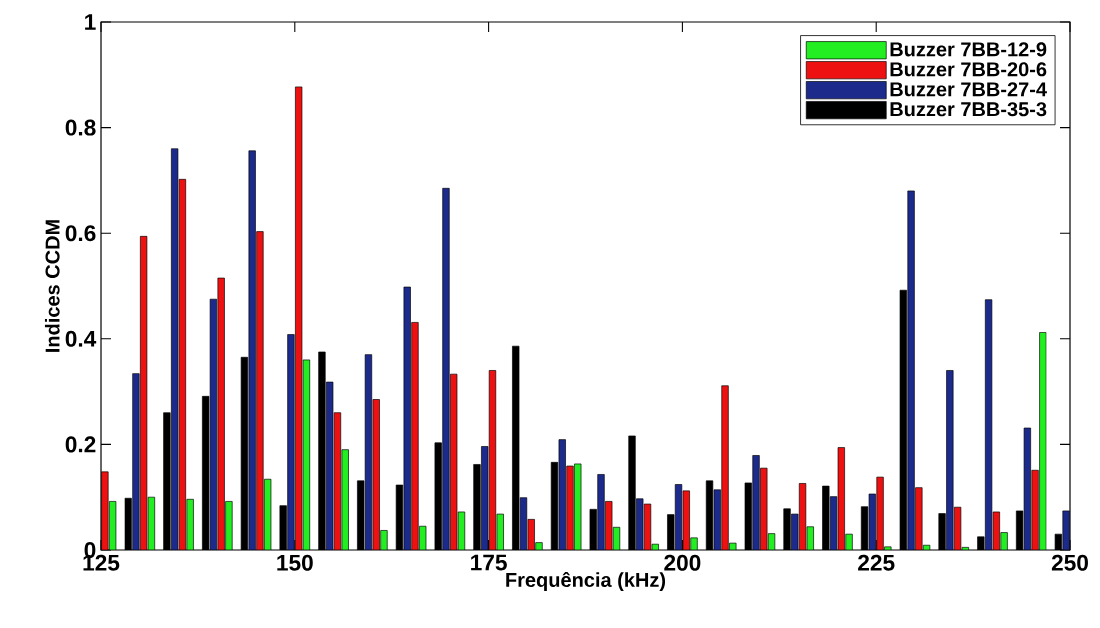 Image resolution: width=1100 pixels, height=628 pixels. I want to click on y-axis-title: Indices CCDM, so click(52, 286).